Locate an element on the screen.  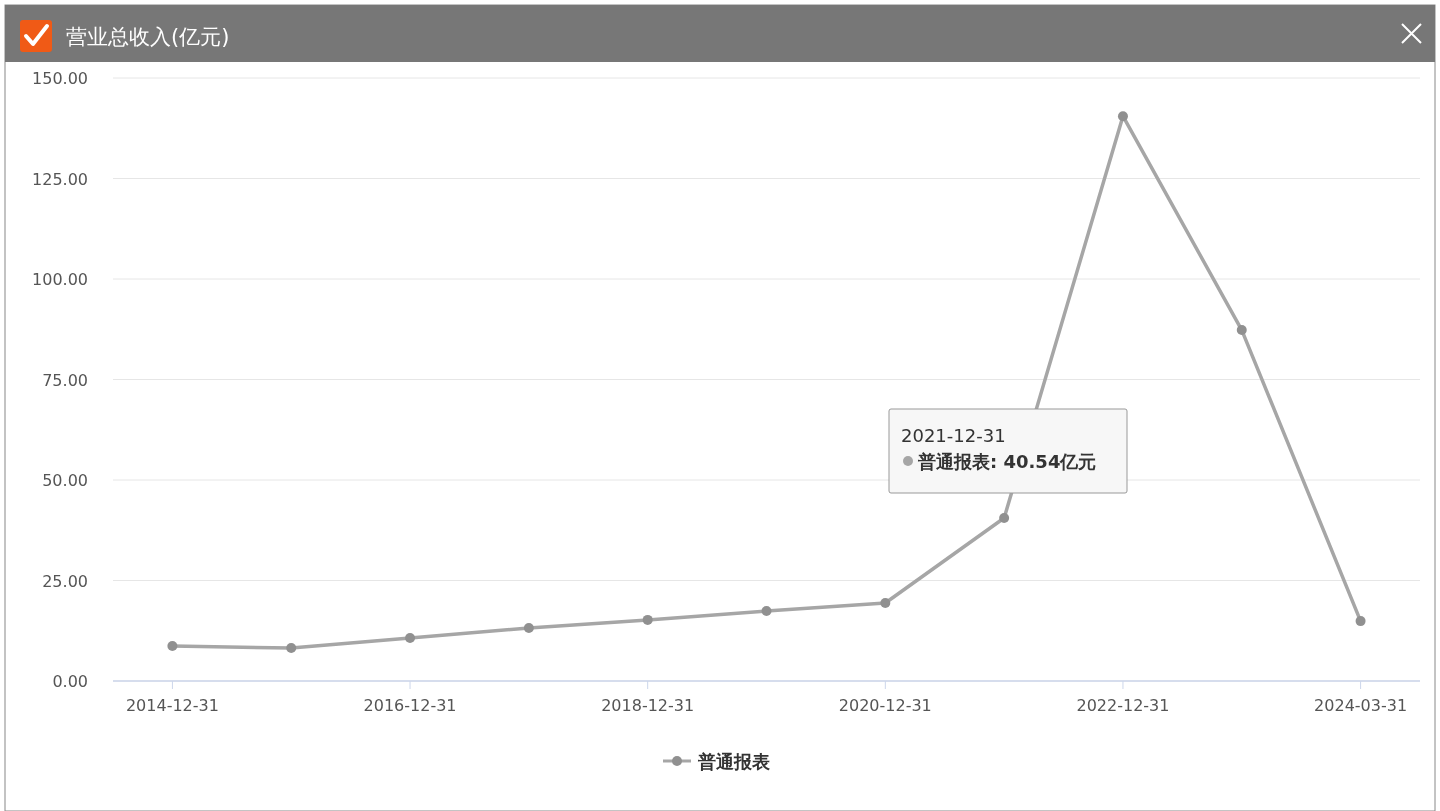
y-tick-label: 100.00 is located at coordinates (60, 279).